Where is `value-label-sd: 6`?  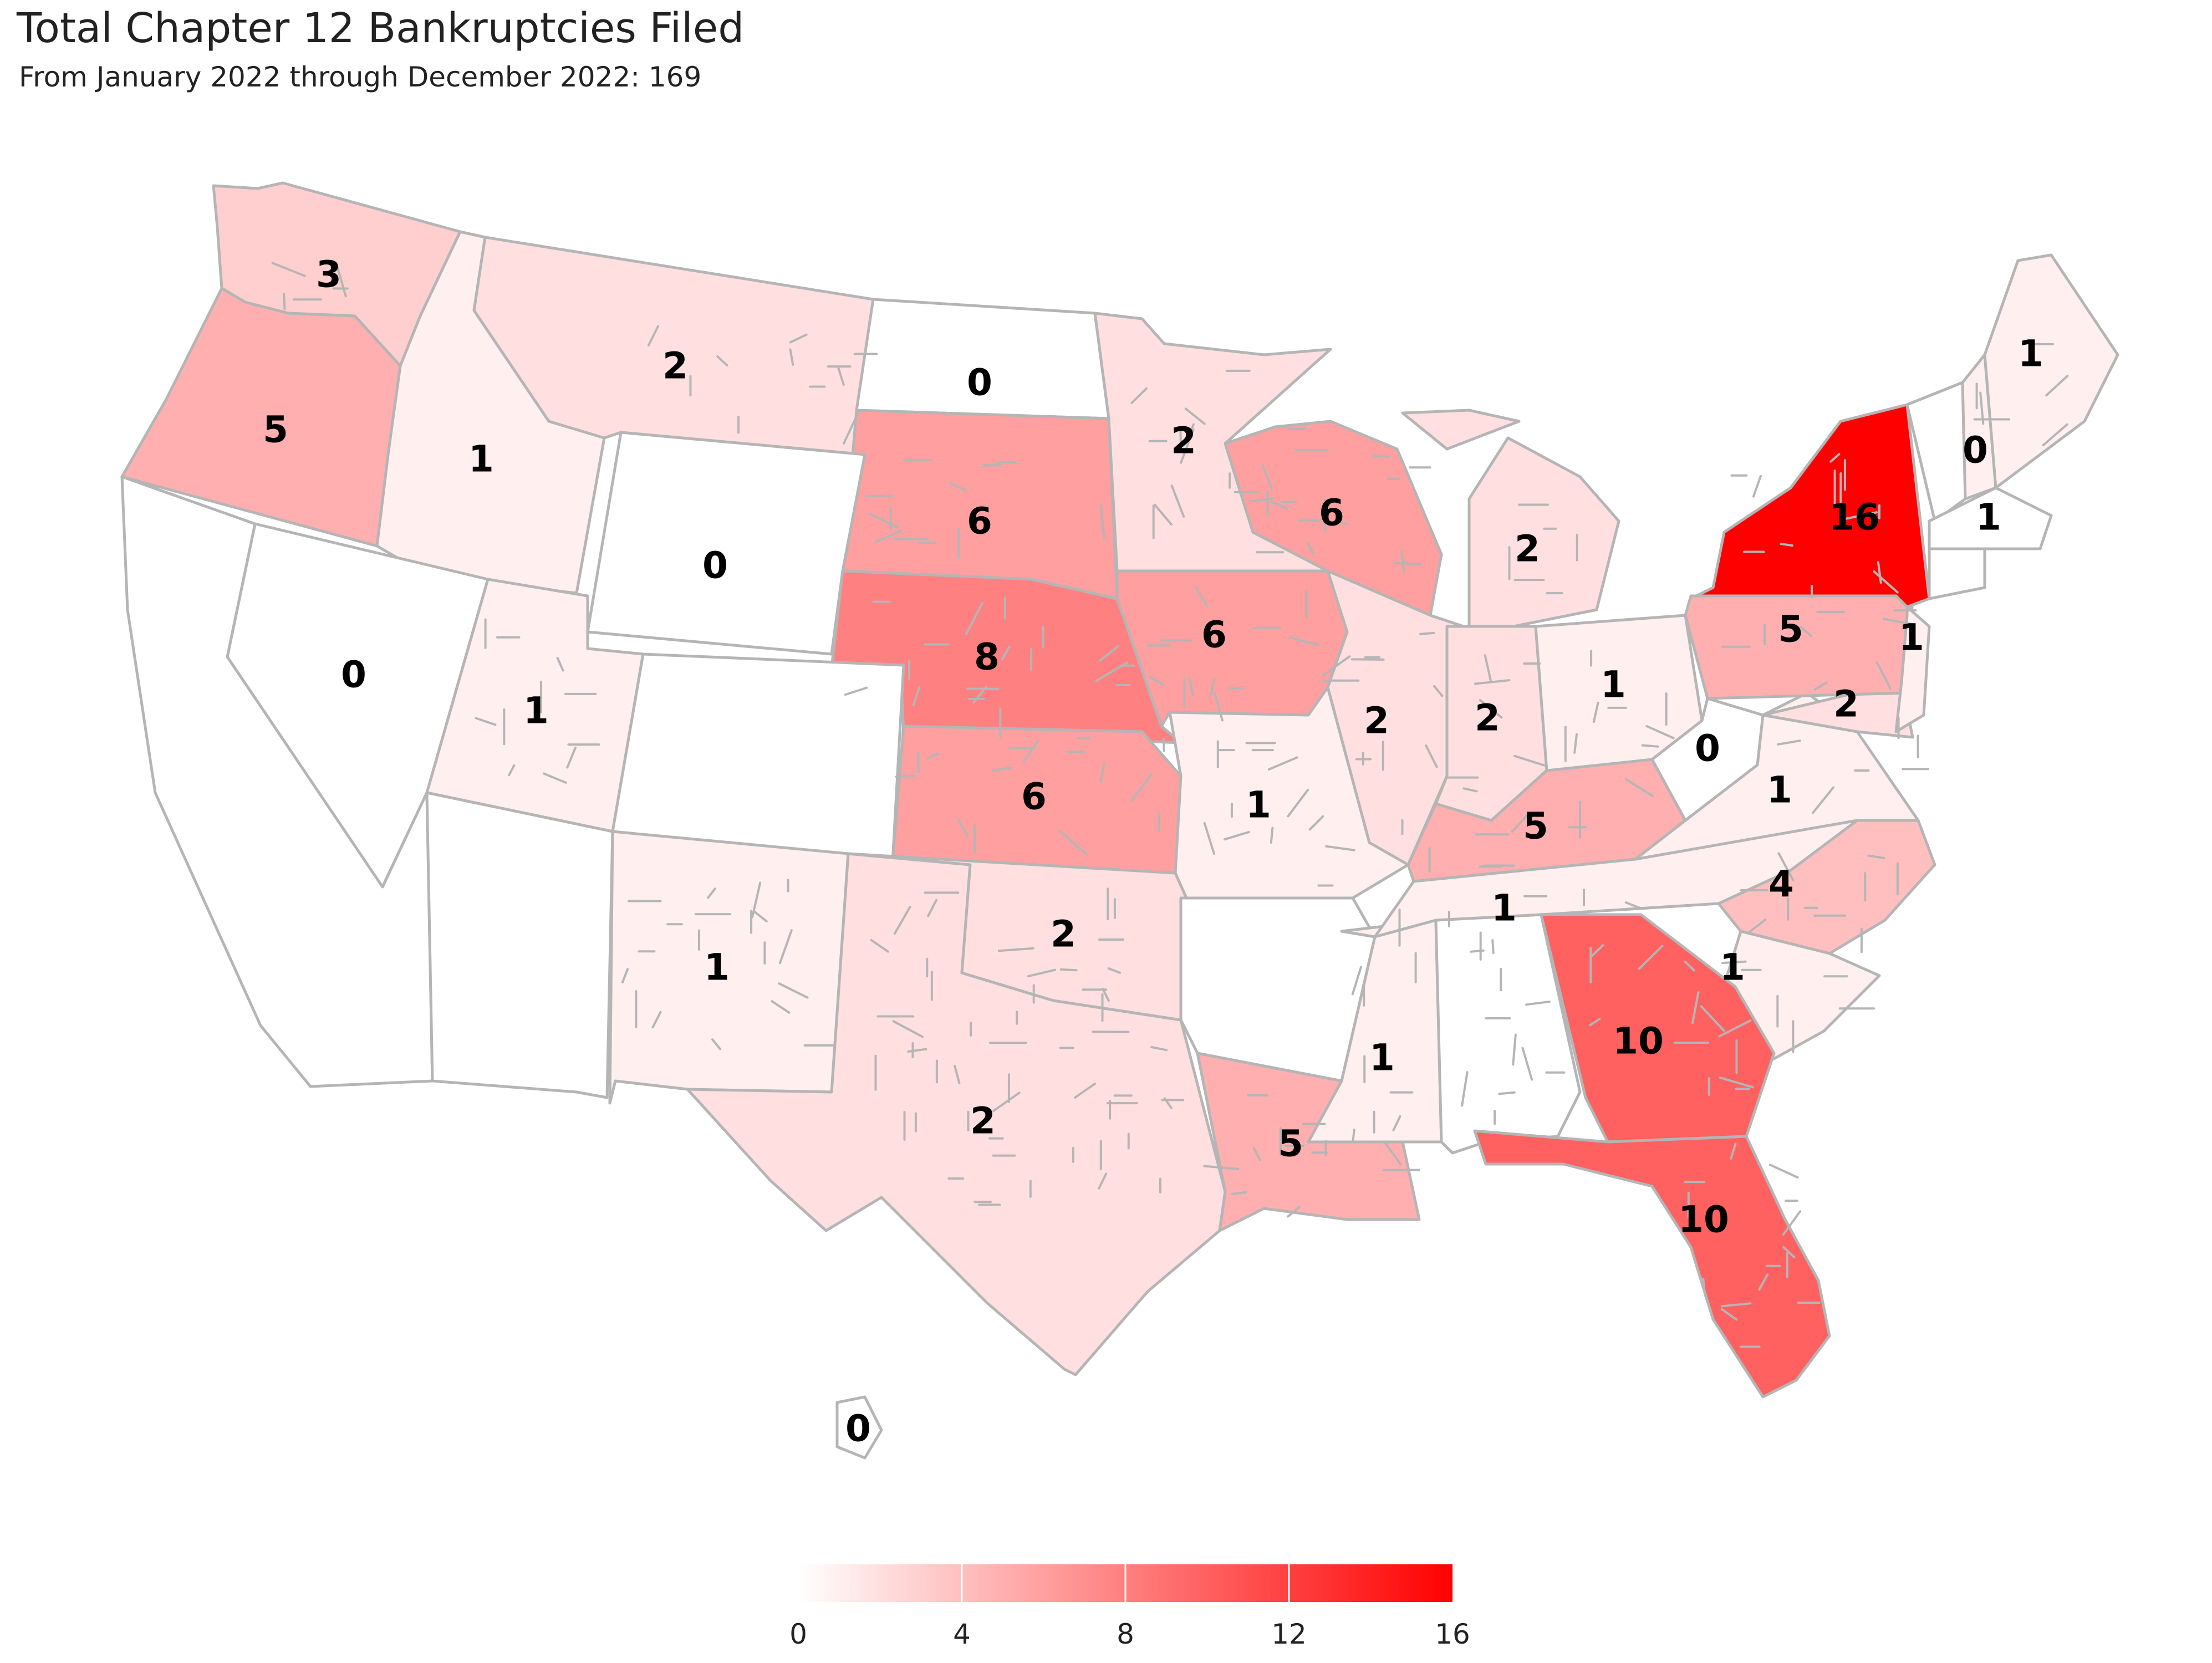
value-label-sd: 6 is located at coordinates (979, 521).